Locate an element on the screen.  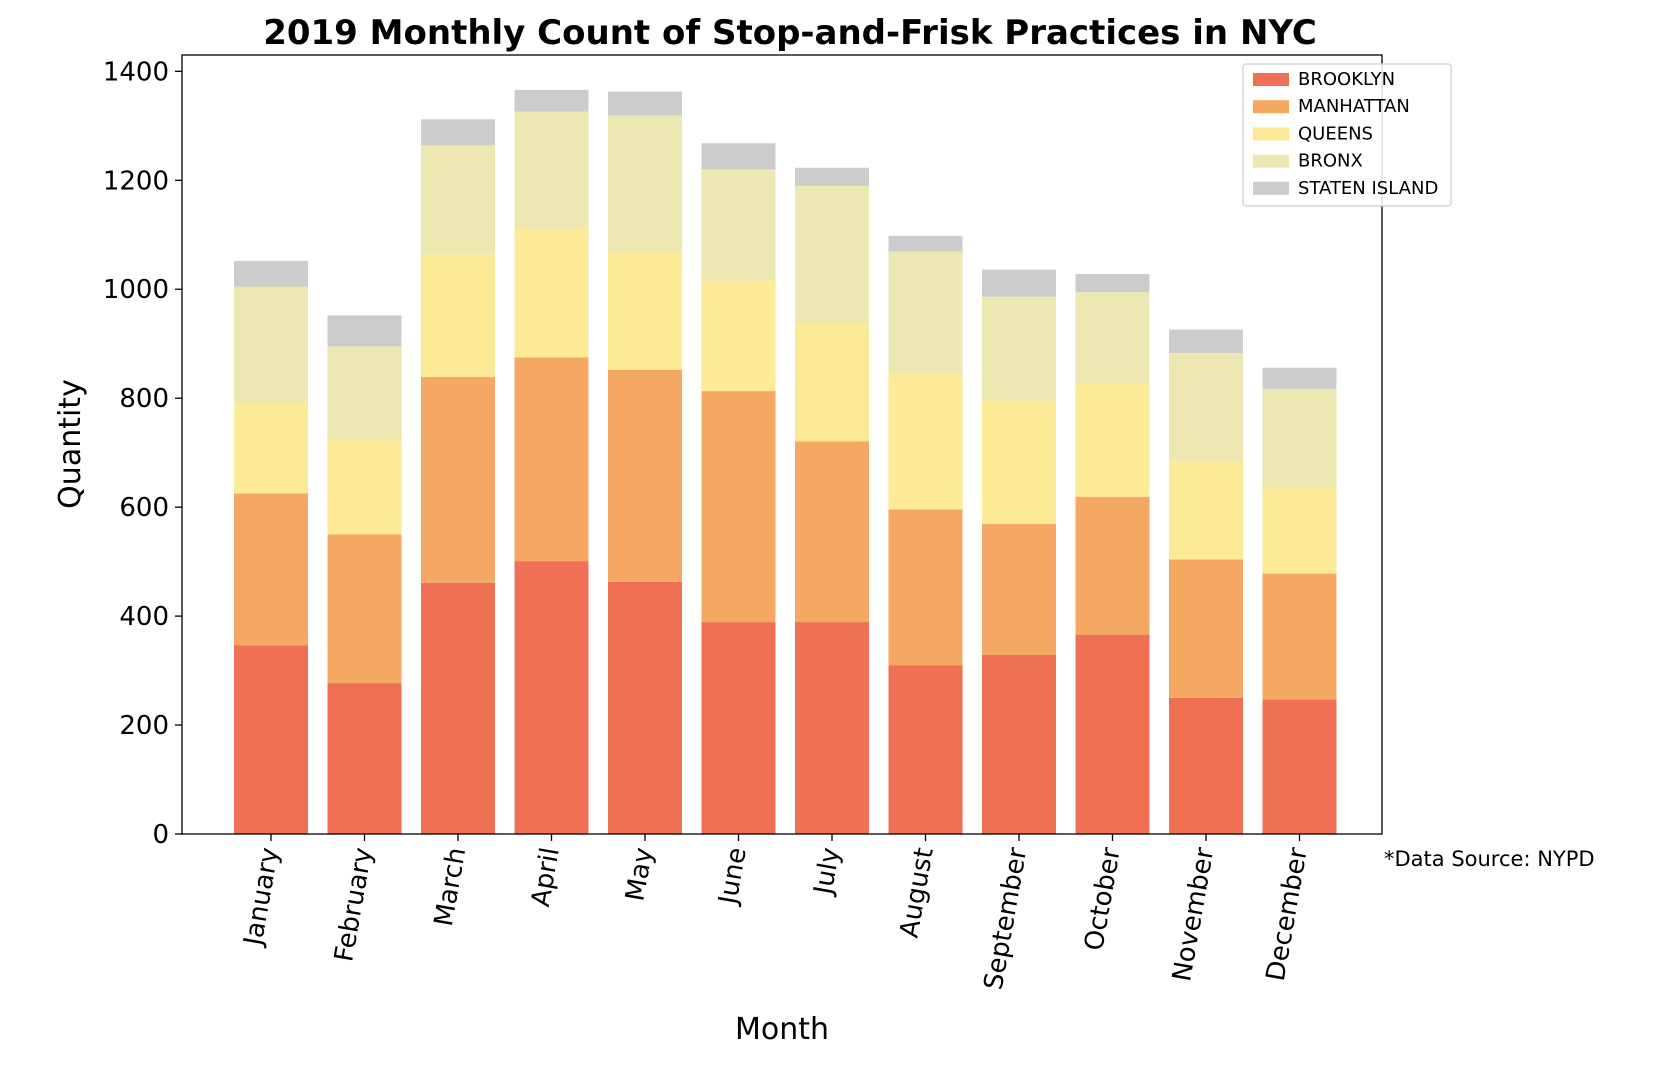
bar-bronx-february is located at coordinates (364, 393).